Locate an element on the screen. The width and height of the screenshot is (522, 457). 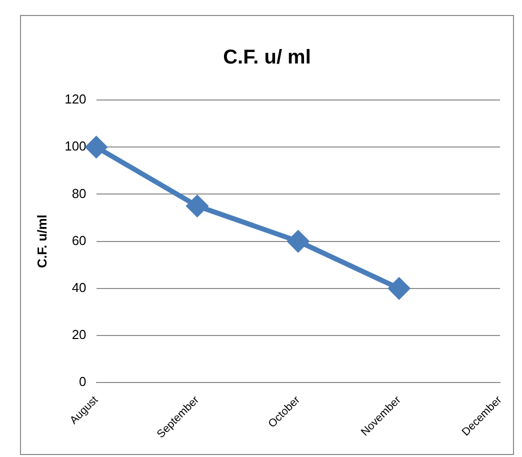
y-tick-label: 80 is located at coordinates (79, 193).